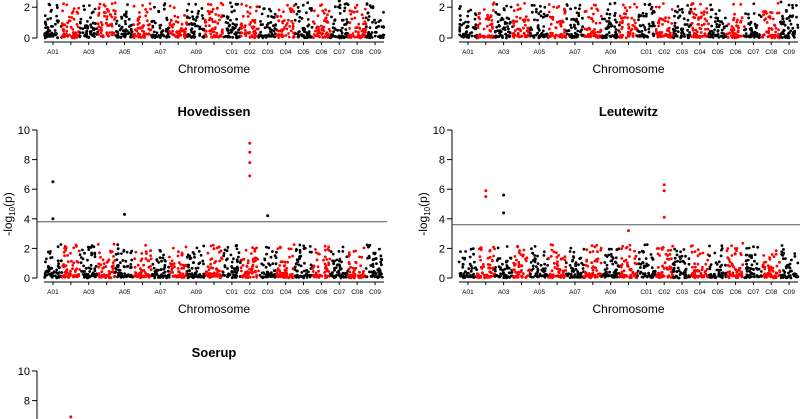 This screenshot has height=419, width=800. I want to click on x-tick-label: C06, so click(736, 52).